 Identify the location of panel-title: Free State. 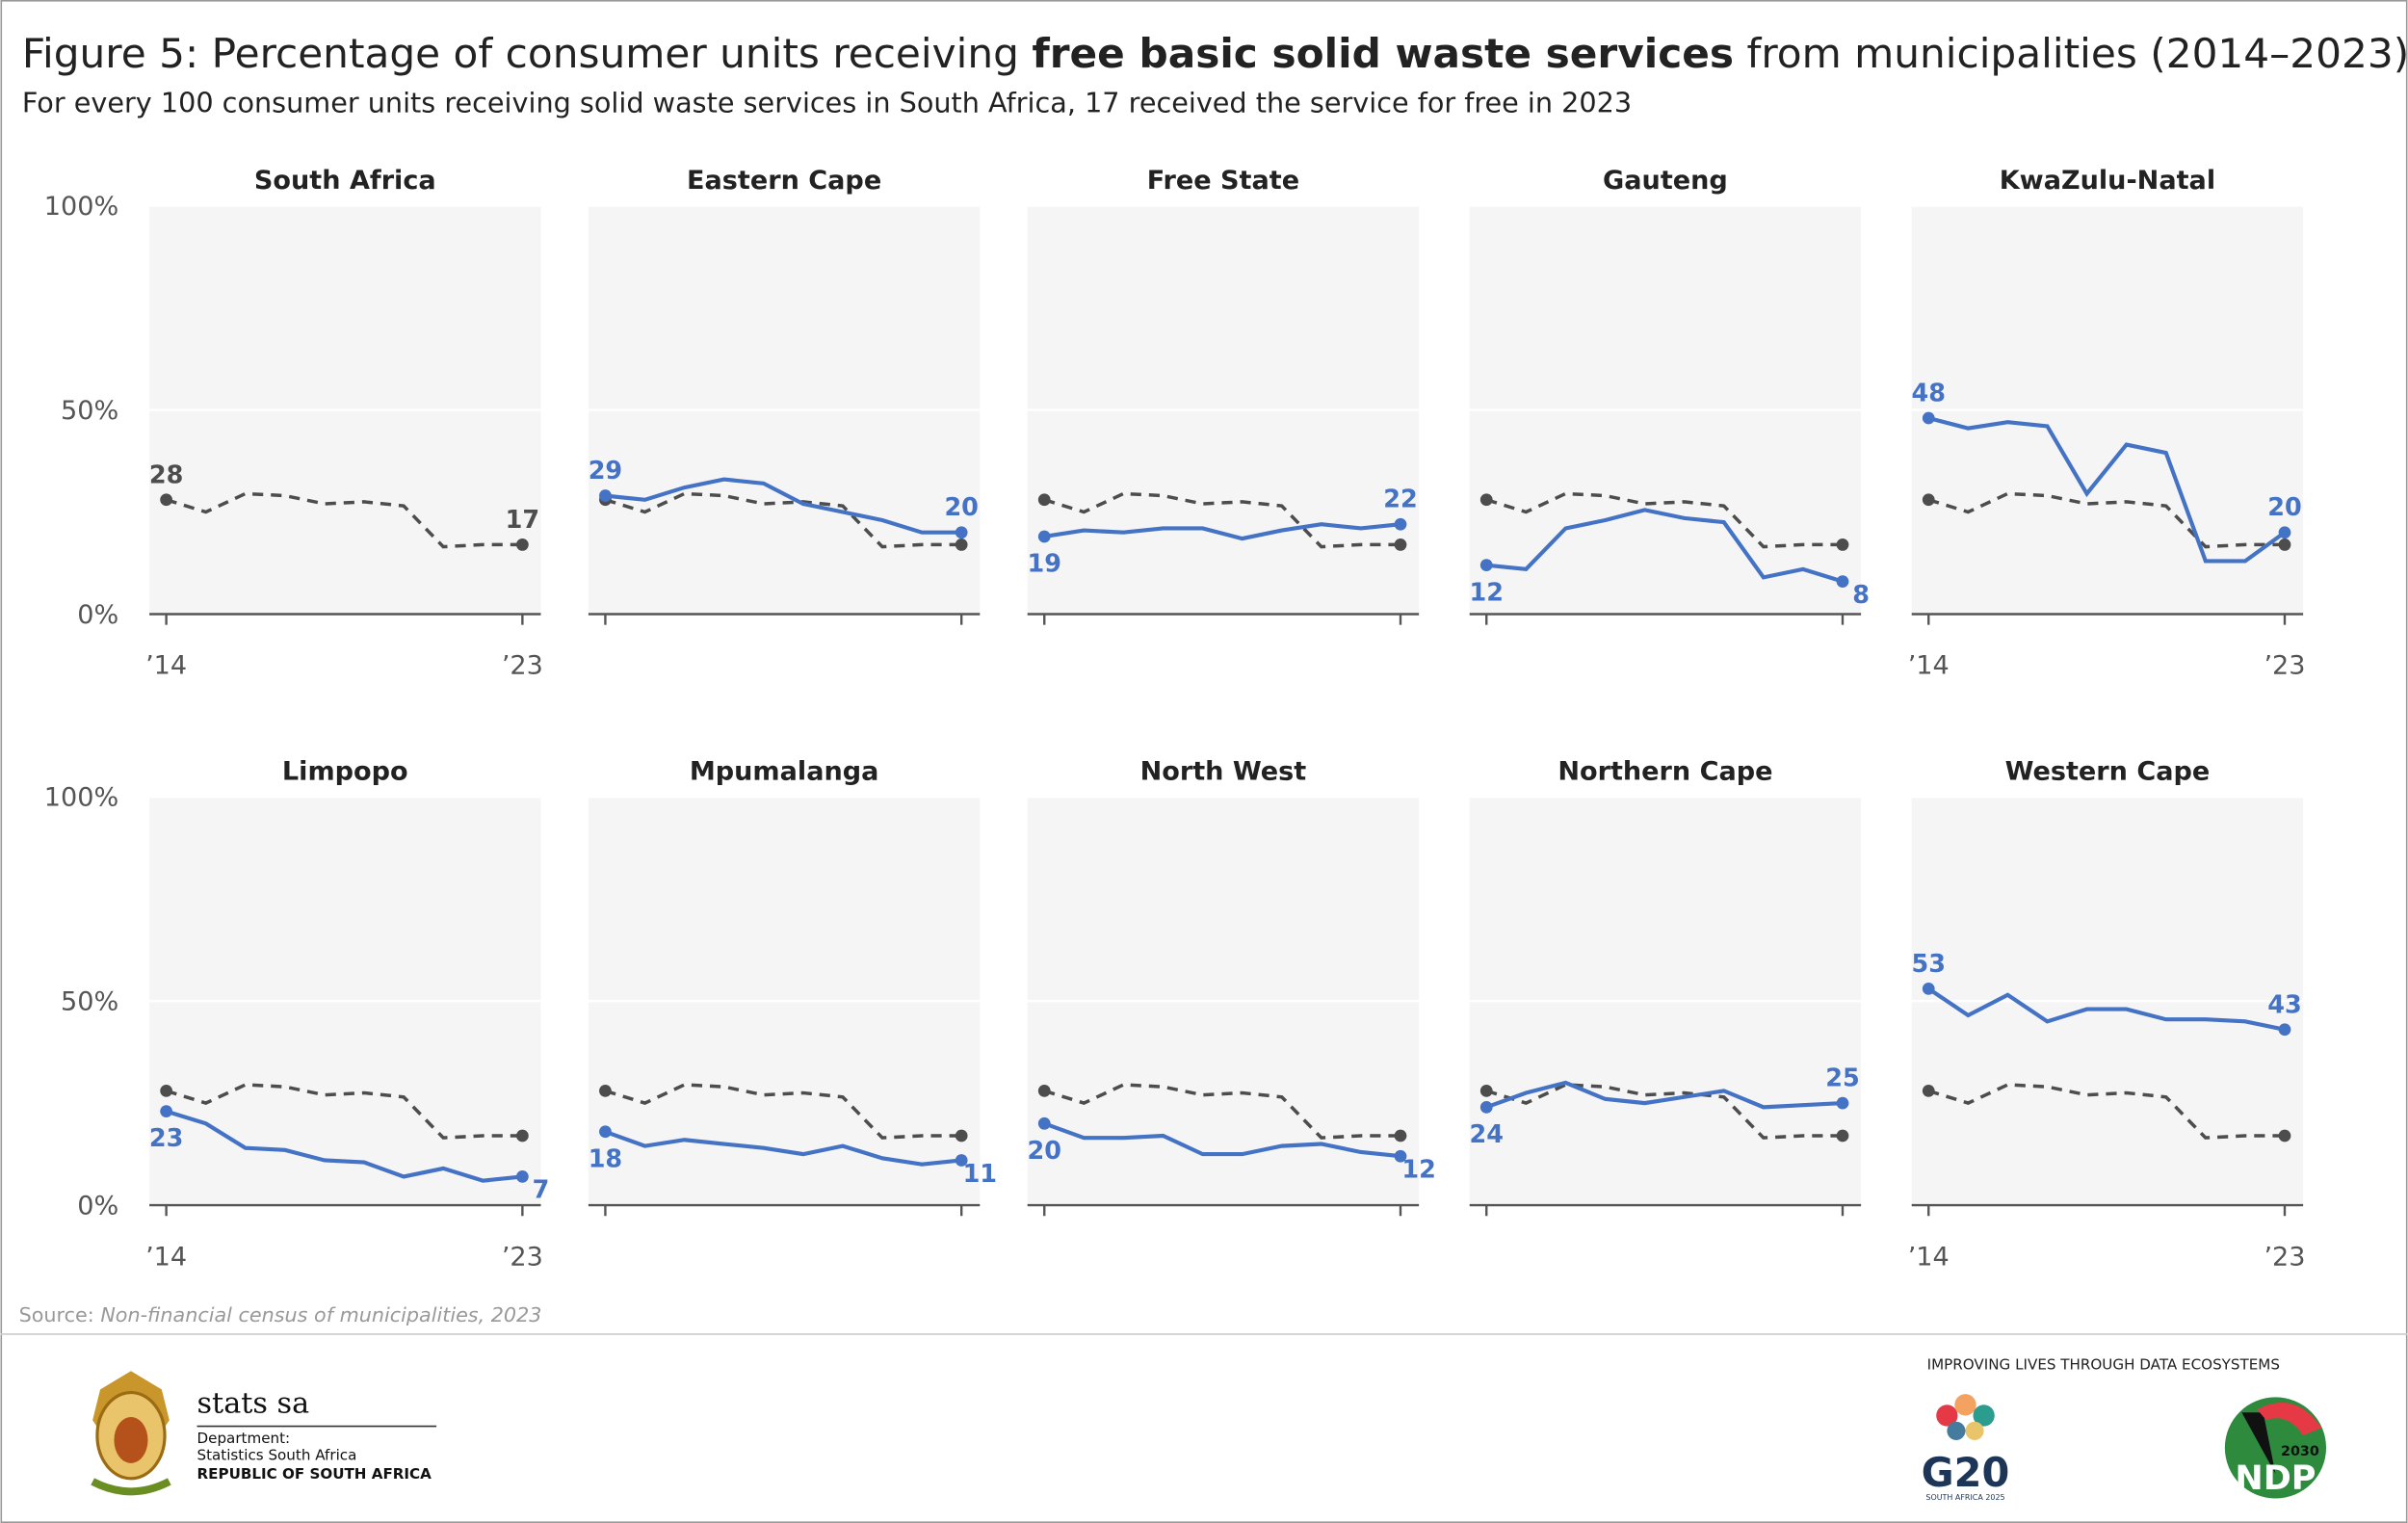
(1223, 181).